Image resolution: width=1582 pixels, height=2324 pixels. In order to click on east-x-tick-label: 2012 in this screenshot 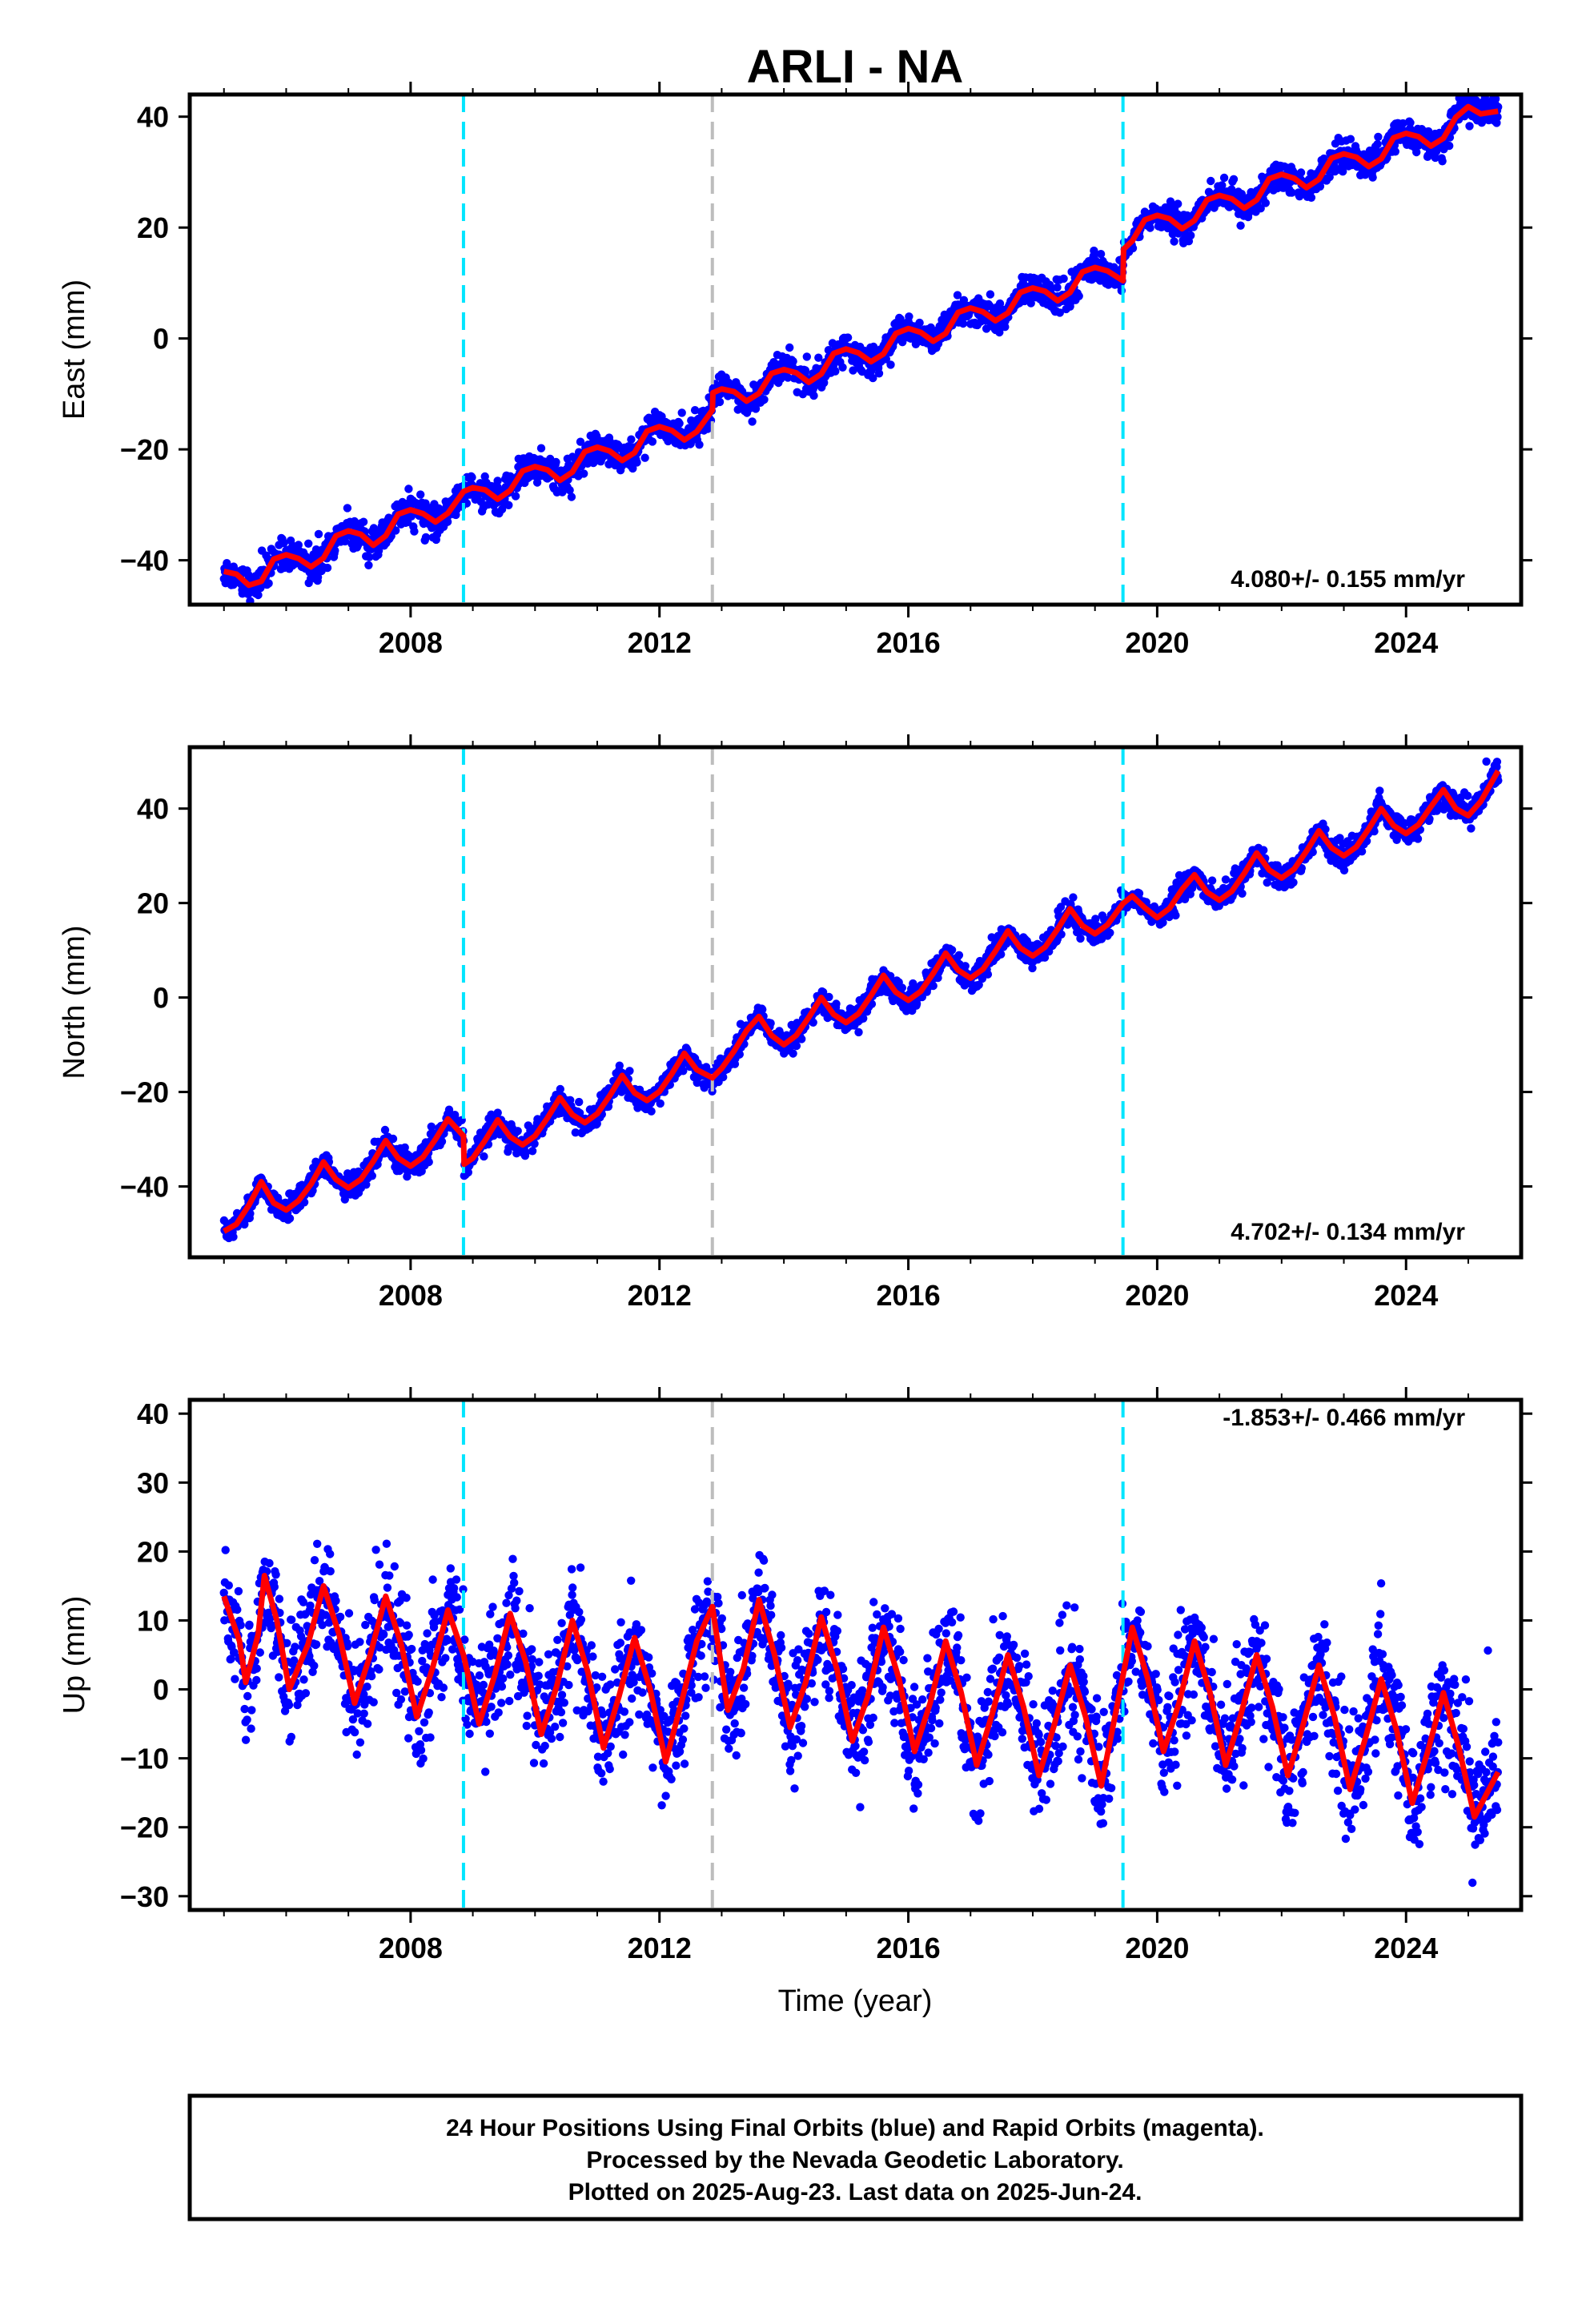, I will do `click(660, 642)`.